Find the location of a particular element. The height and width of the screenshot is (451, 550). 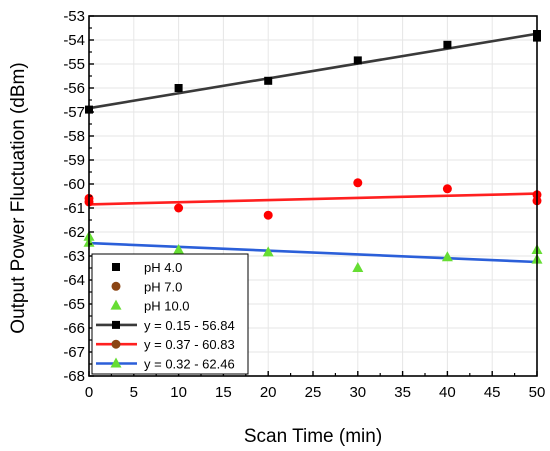

legend-label: pH 10.0 is located at coordinates (167, 306).